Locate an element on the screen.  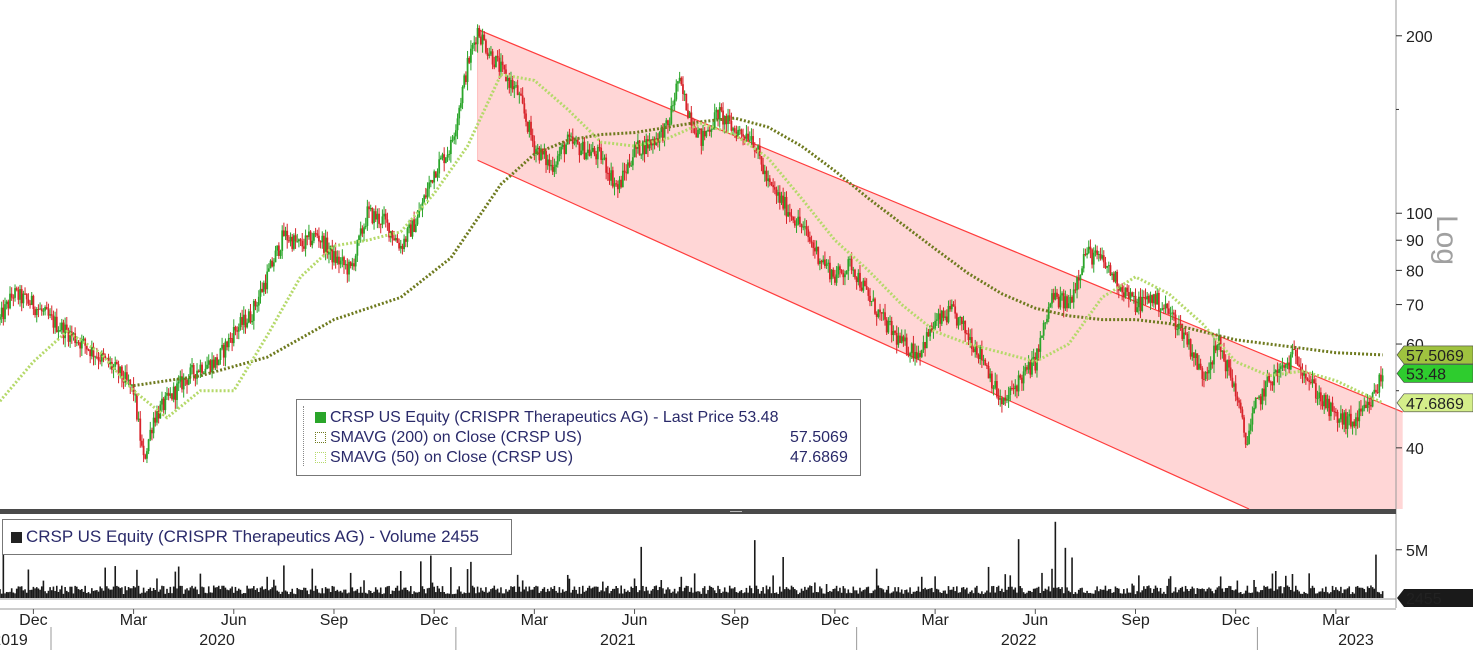
y-tick-label: 200 is located at coordinates (1419, 37).